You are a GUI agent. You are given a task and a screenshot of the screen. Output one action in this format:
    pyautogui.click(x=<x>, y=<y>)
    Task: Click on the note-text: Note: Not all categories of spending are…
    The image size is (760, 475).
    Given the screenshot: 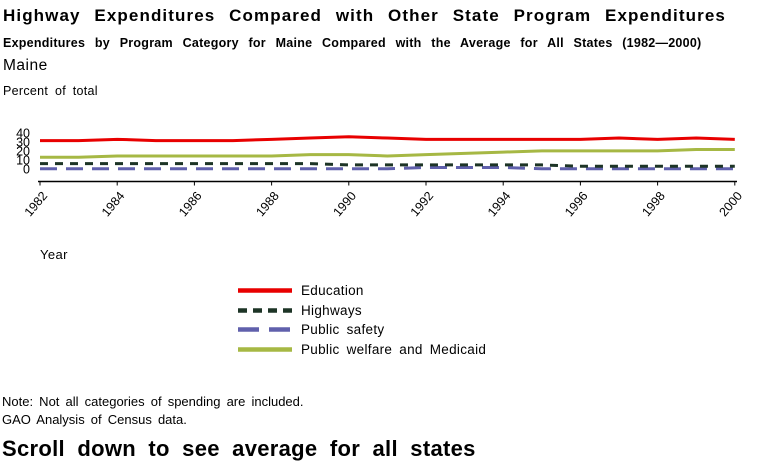 What is the action you would take?
    pyautogui.click(x=153, y=401)
    